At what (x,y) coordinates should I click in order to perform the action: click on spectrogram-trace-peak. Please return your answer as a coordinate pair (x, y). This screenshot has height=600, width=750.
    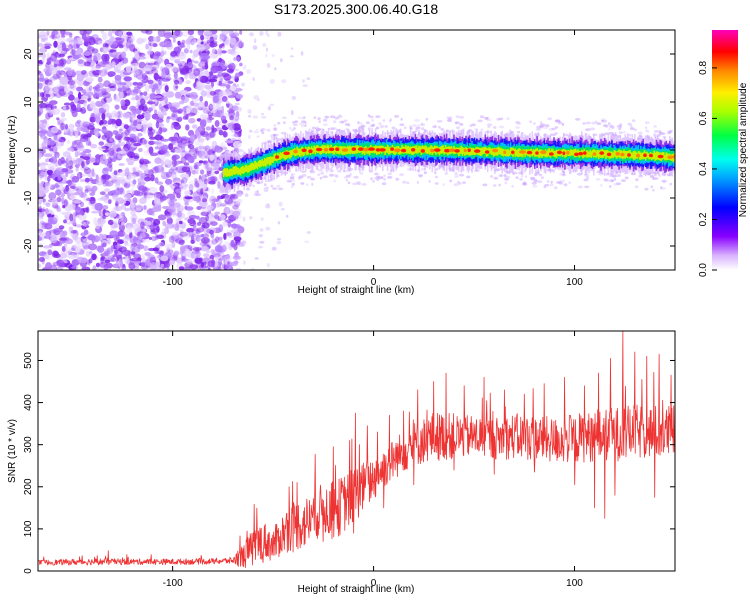
    Looking at the image, I should click on (326, 150).